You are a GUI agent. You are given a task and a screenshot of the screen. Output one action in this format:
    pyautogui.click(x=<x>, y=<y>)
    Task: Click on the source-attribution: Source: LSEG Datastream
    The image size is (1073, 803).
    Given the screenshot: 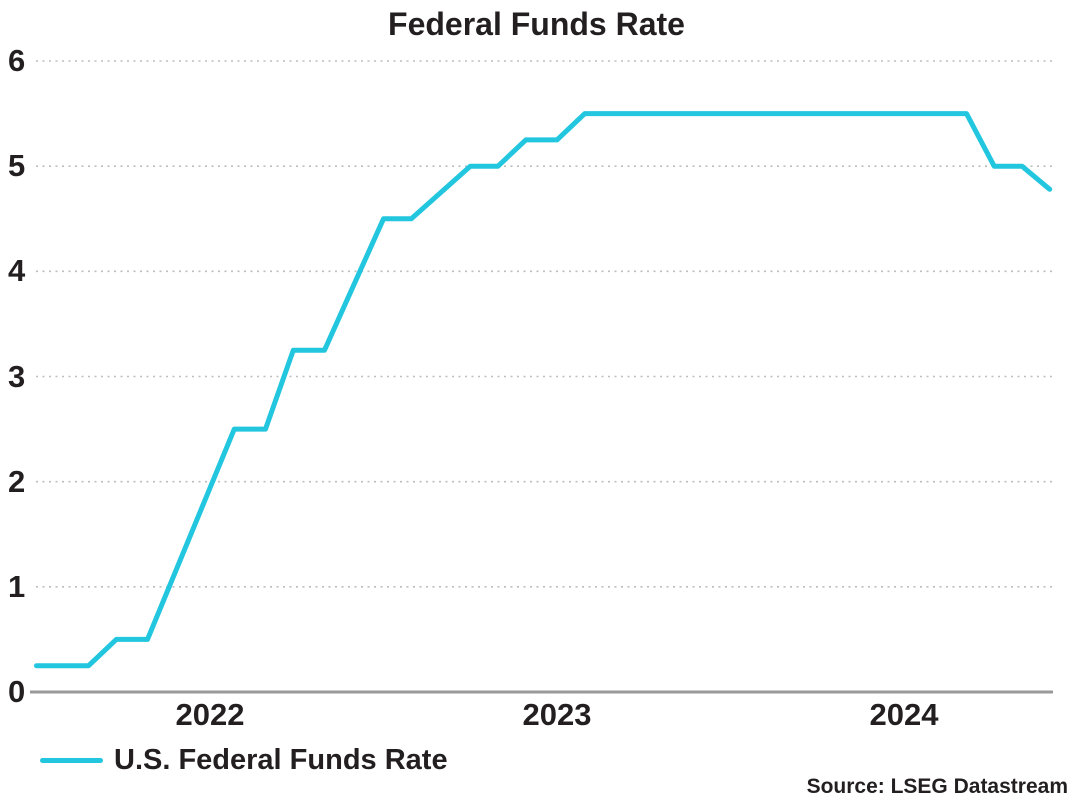 What is the action you would take?
    pyautogui.click(x=937, y=786)
    